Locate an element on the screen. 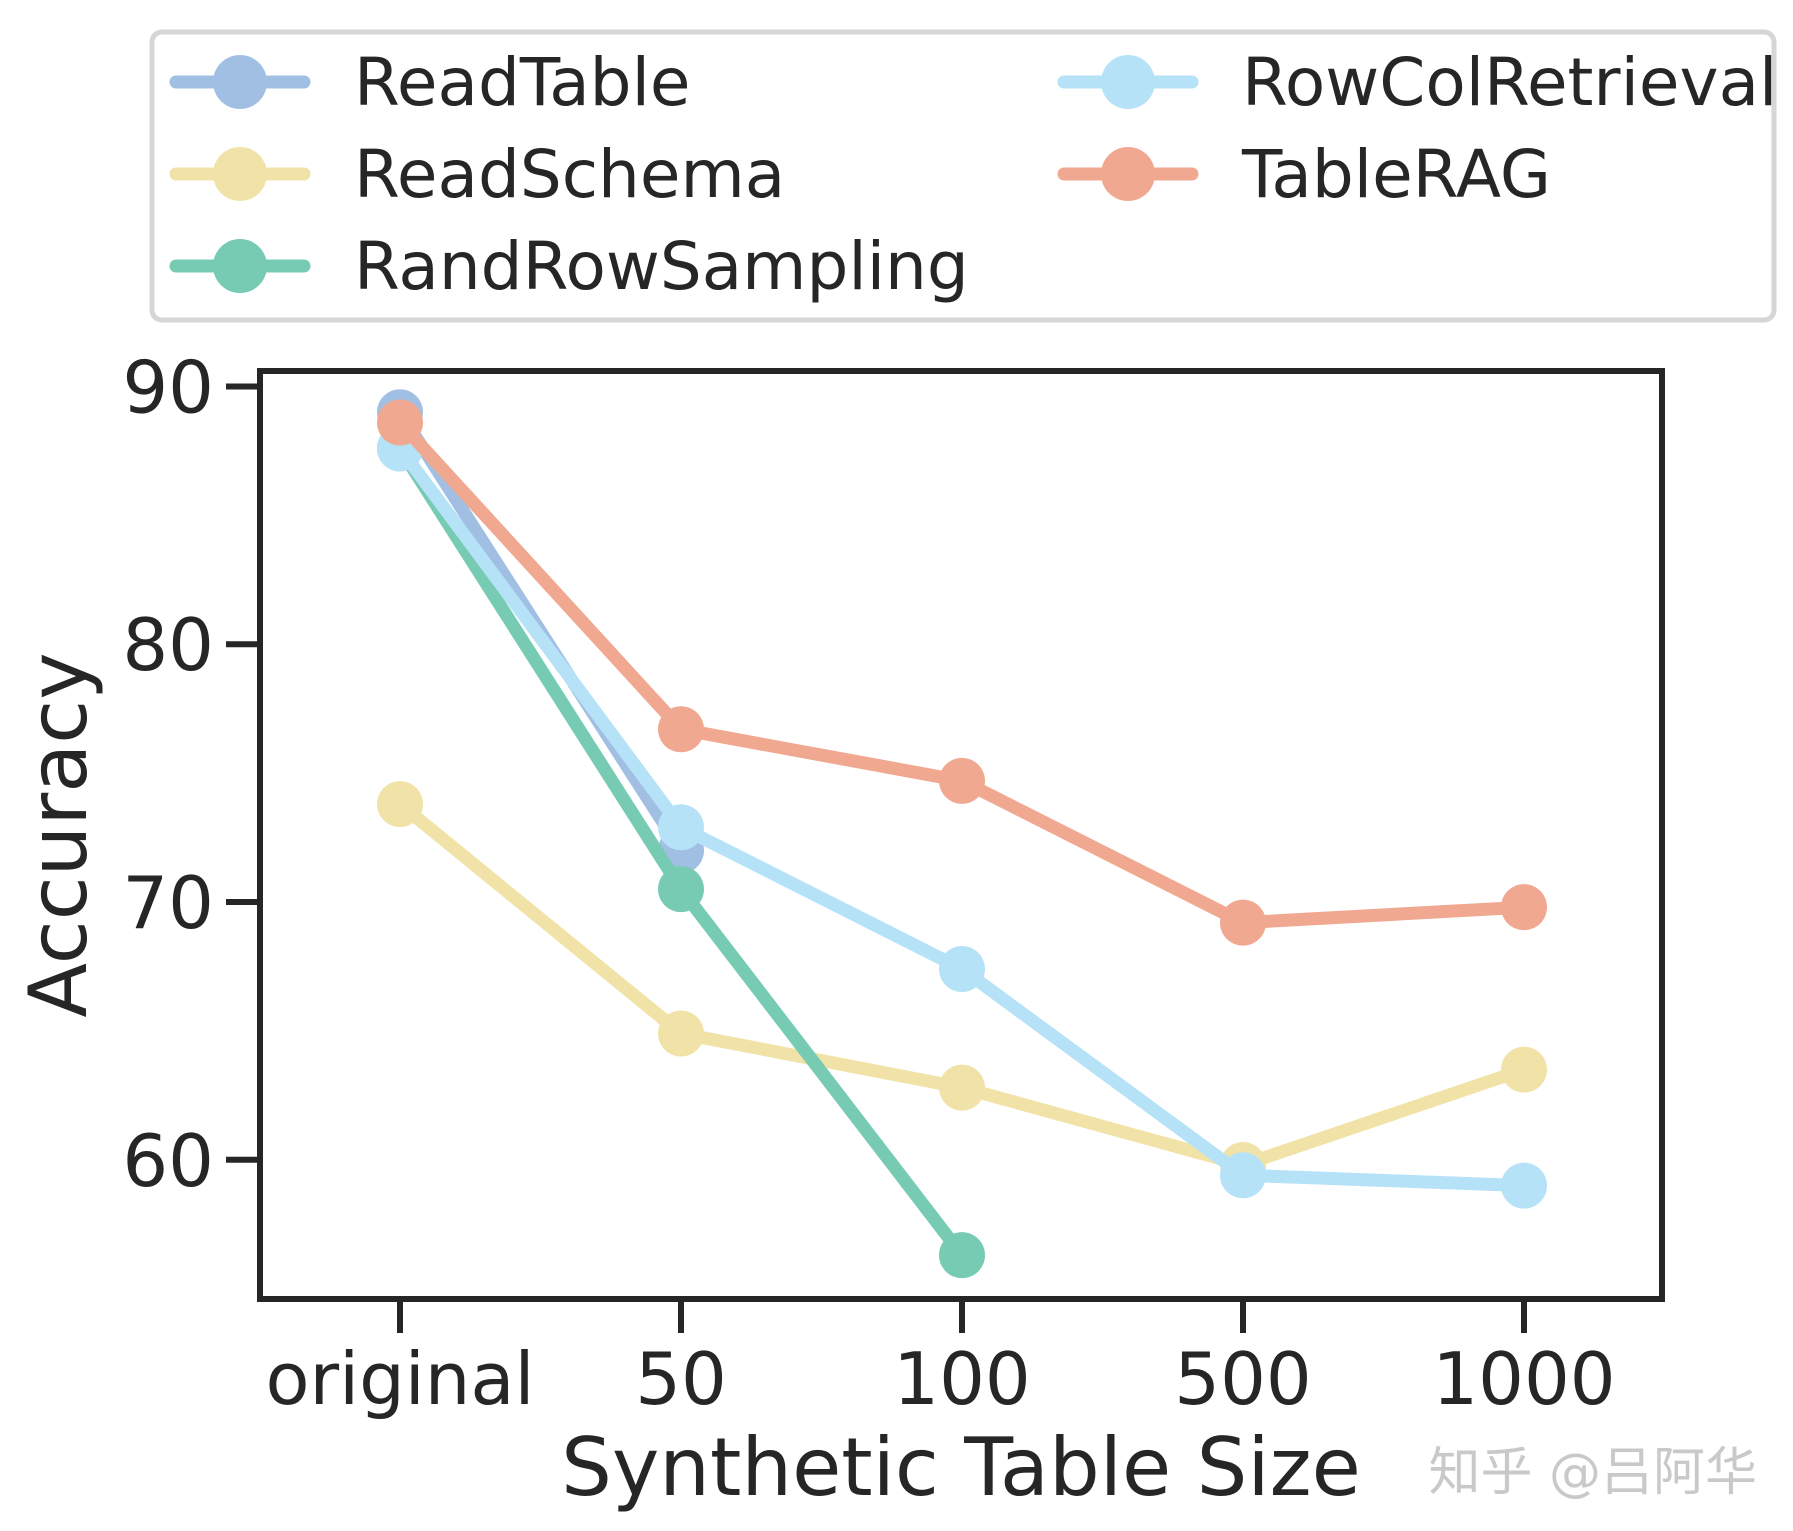 The height and width of the screenshot is (1531, 1793). x-tick-label: 50 is located at coordinates (681, 1379).